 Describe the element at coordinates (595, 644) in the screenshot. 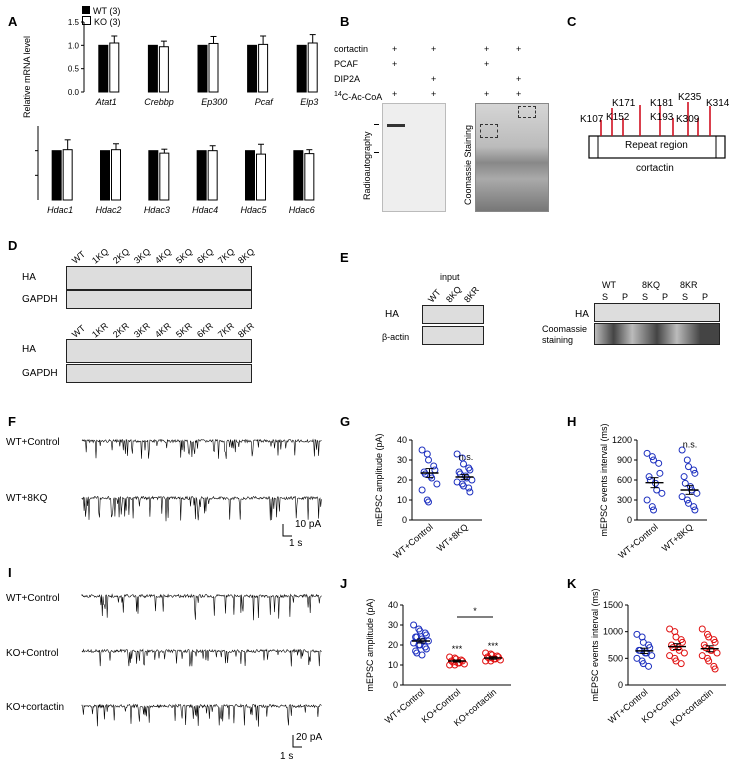

I see `y-axis-label: mEPSC events interval (ms)` at that location.